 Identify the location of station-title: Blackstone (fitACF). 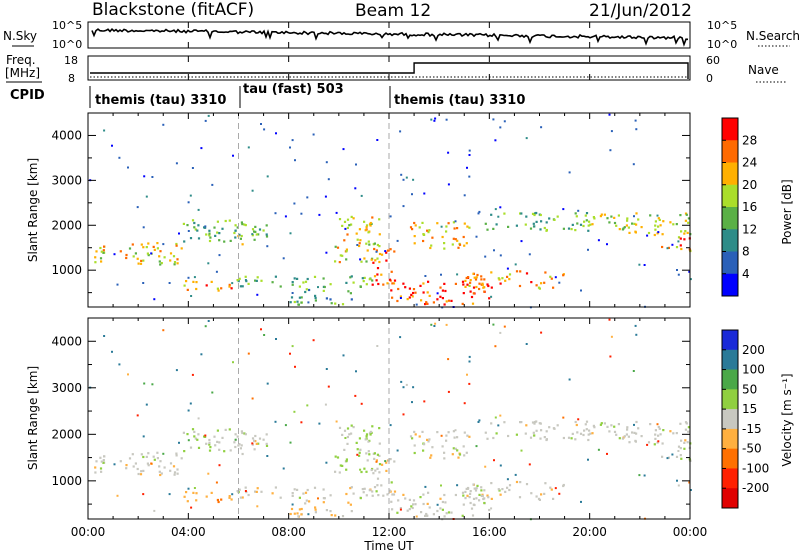
(173, 10).